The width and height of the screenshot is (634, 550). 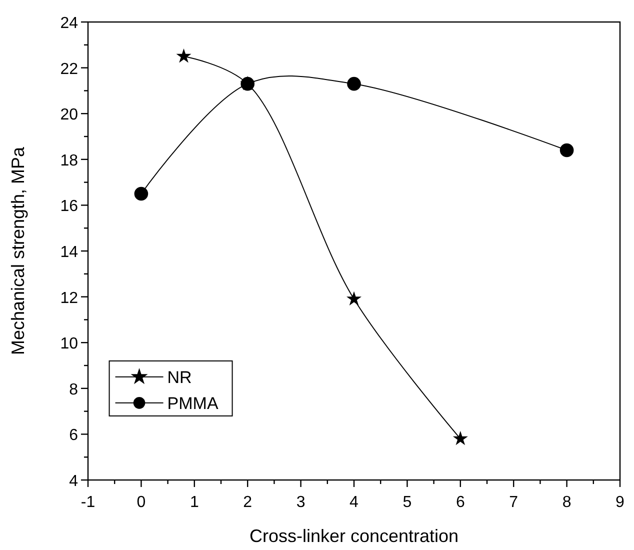 What do you see at coordinates (460, 502) in the screenshot?
I see `x-tick-label: 6` at bounding box center [460, 502].